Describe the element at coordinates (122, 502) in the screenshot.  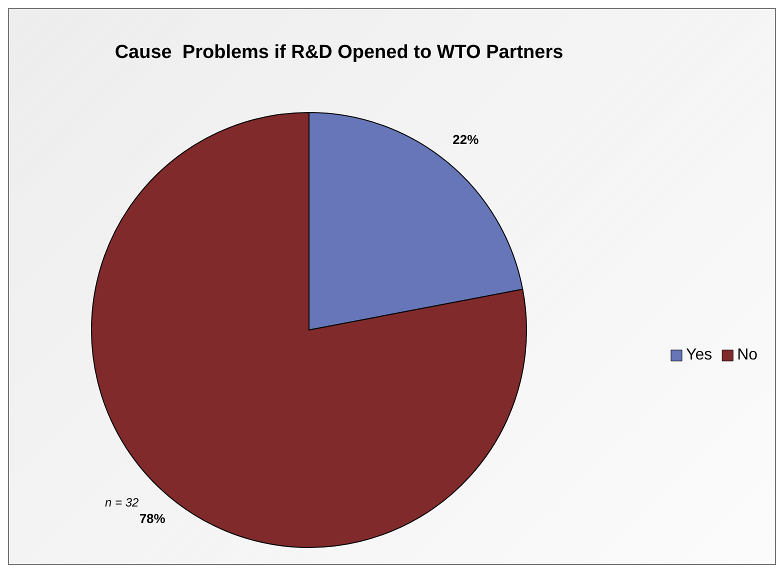
I see `text: n = 32` at that location.